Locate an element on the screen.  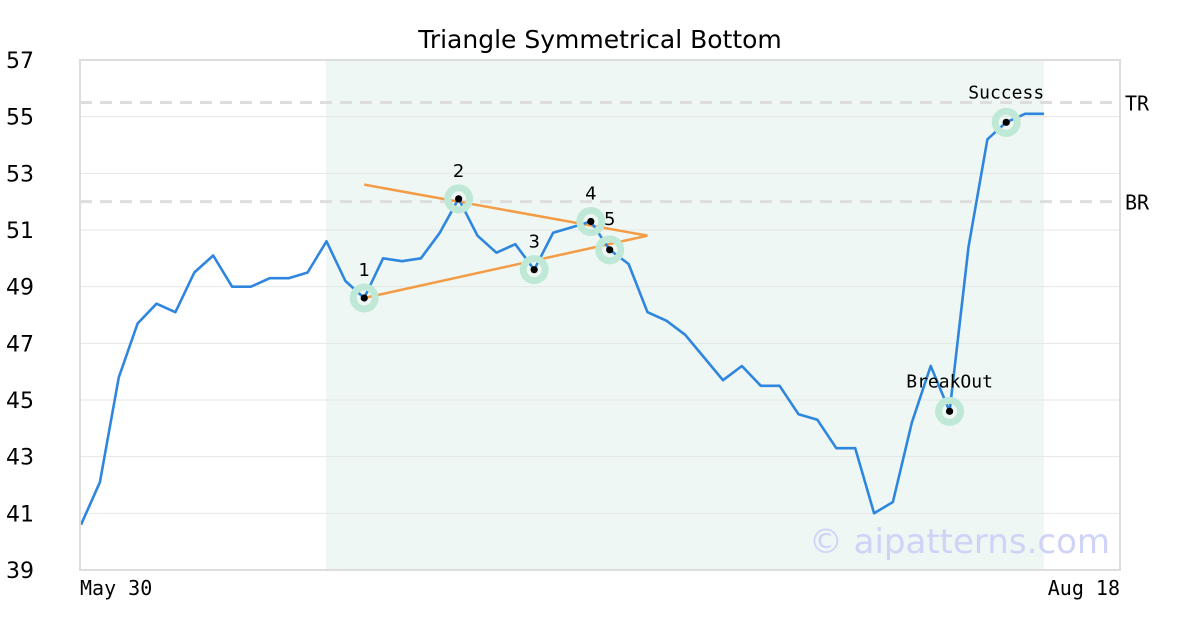
y-tick-label: 43 is located at coordinates (20, 458).